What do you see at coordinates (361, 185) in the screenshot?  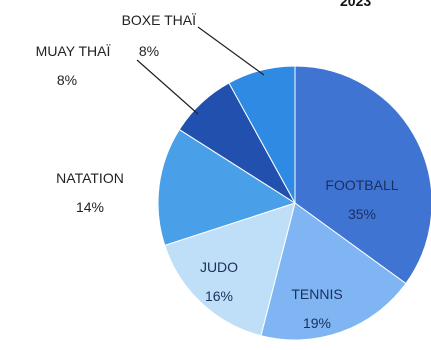 I see `slice-label-football: FOOTBALL` at bounding box center [361, 185].